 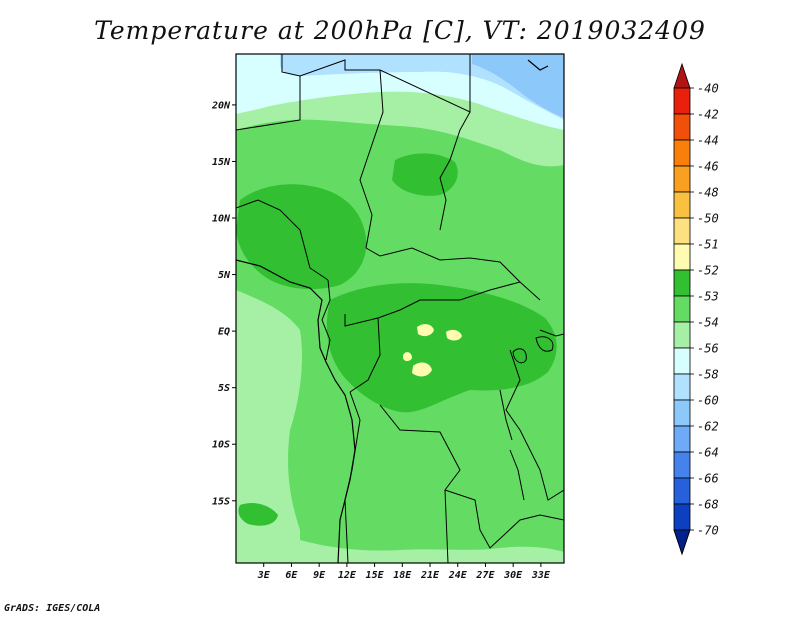 I want to click on lon-tick-label: 3E, so click(x=264, y=575).